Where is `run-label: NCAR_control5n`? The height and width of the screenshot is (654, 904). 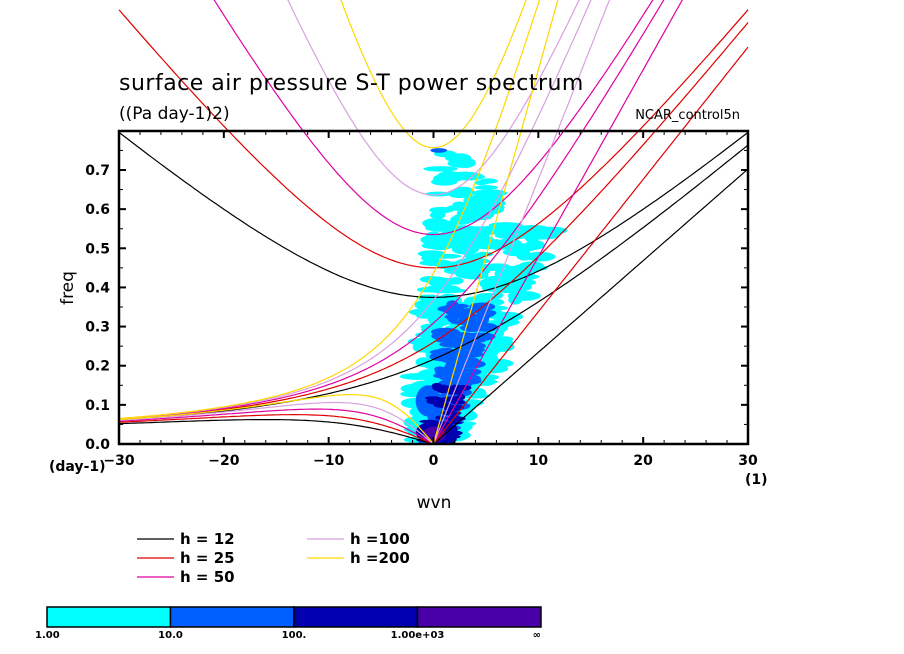
run-label: NCAR_control5n is located at coordinates (687, 115).